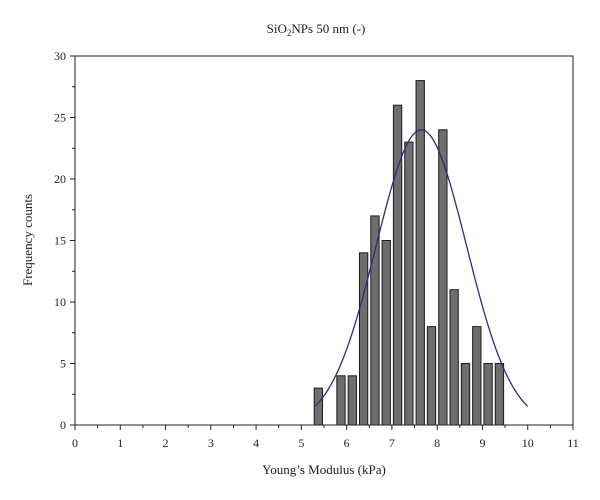 The image size is (600, 500). What do you see at coordinates (211, 443) in the screenshot?
I see `x-tick-label: 3` at bounding box center [211, 443].